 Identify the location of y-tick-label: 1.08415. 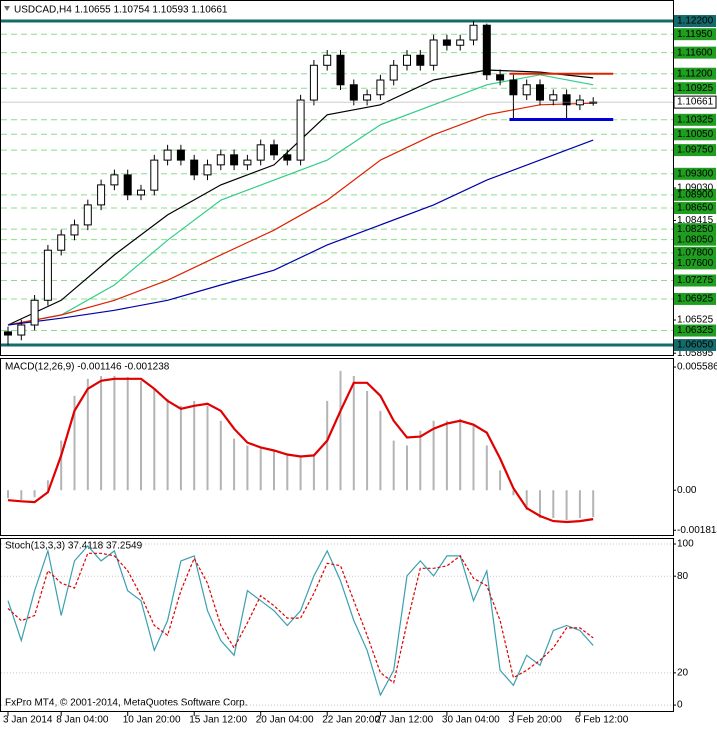
(695, 220).